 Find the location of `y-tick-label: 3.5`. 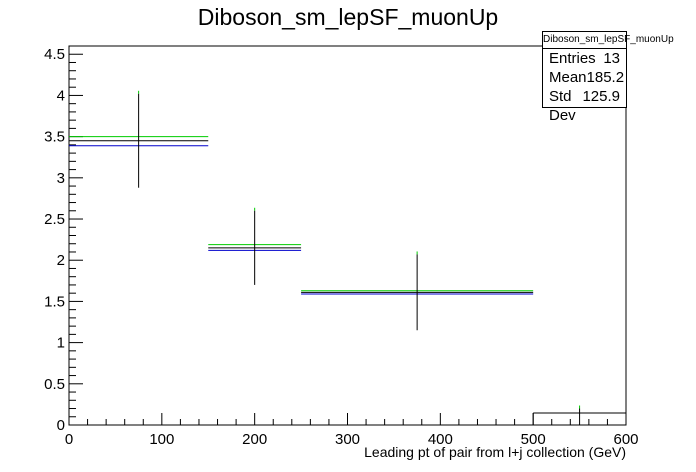

y-tick-label: 3.5 is located at coordinates (54, 137).